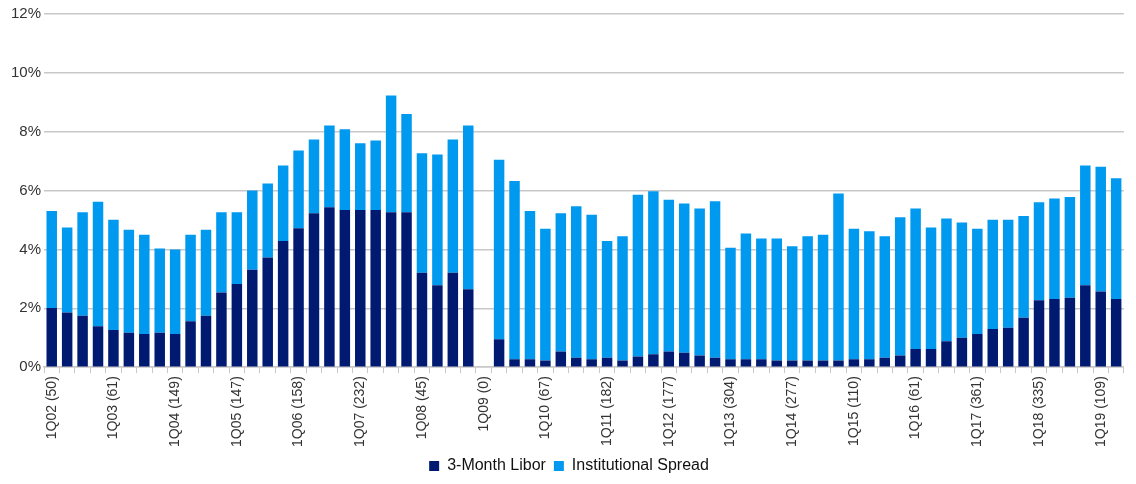 The image size is (1136, 484). What do you see at coordinates (30, 307) in the screenshot?
I see `y-tick-label: 2%` at bounding box center [30, 307].